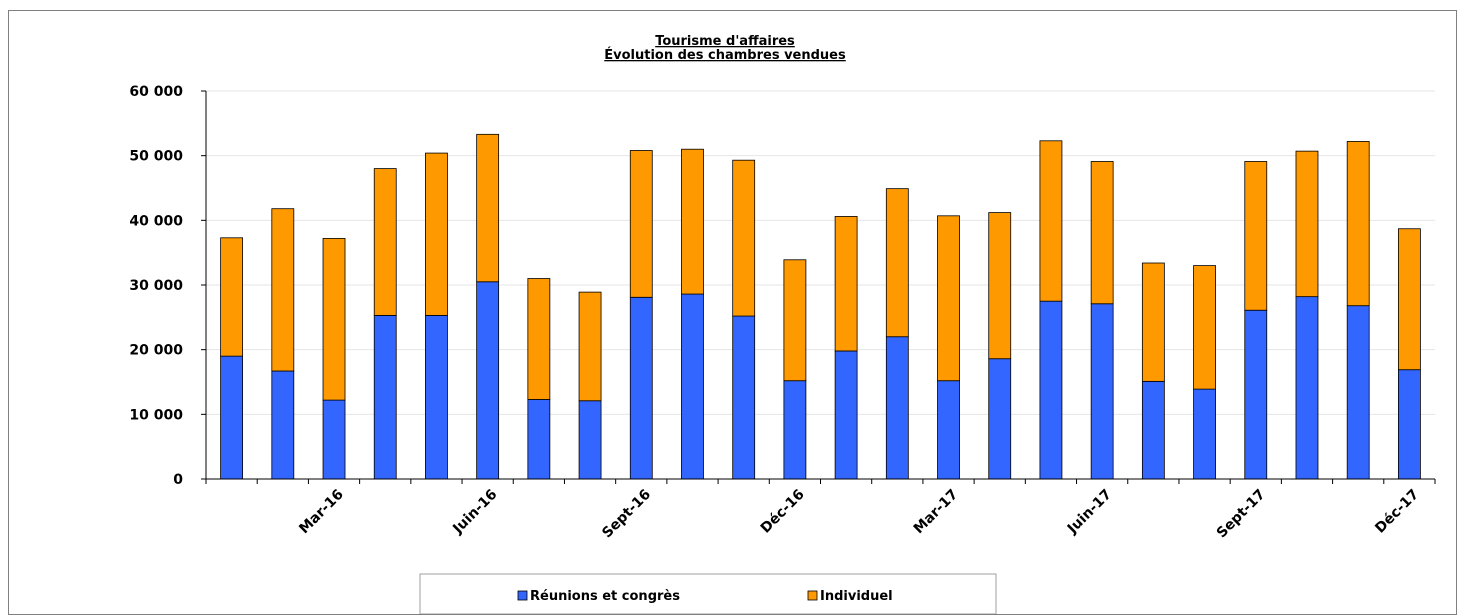  Describe the element at coordinates (156, 351) in the screenshot. I see `y-tick-label: 20 000` at that location.